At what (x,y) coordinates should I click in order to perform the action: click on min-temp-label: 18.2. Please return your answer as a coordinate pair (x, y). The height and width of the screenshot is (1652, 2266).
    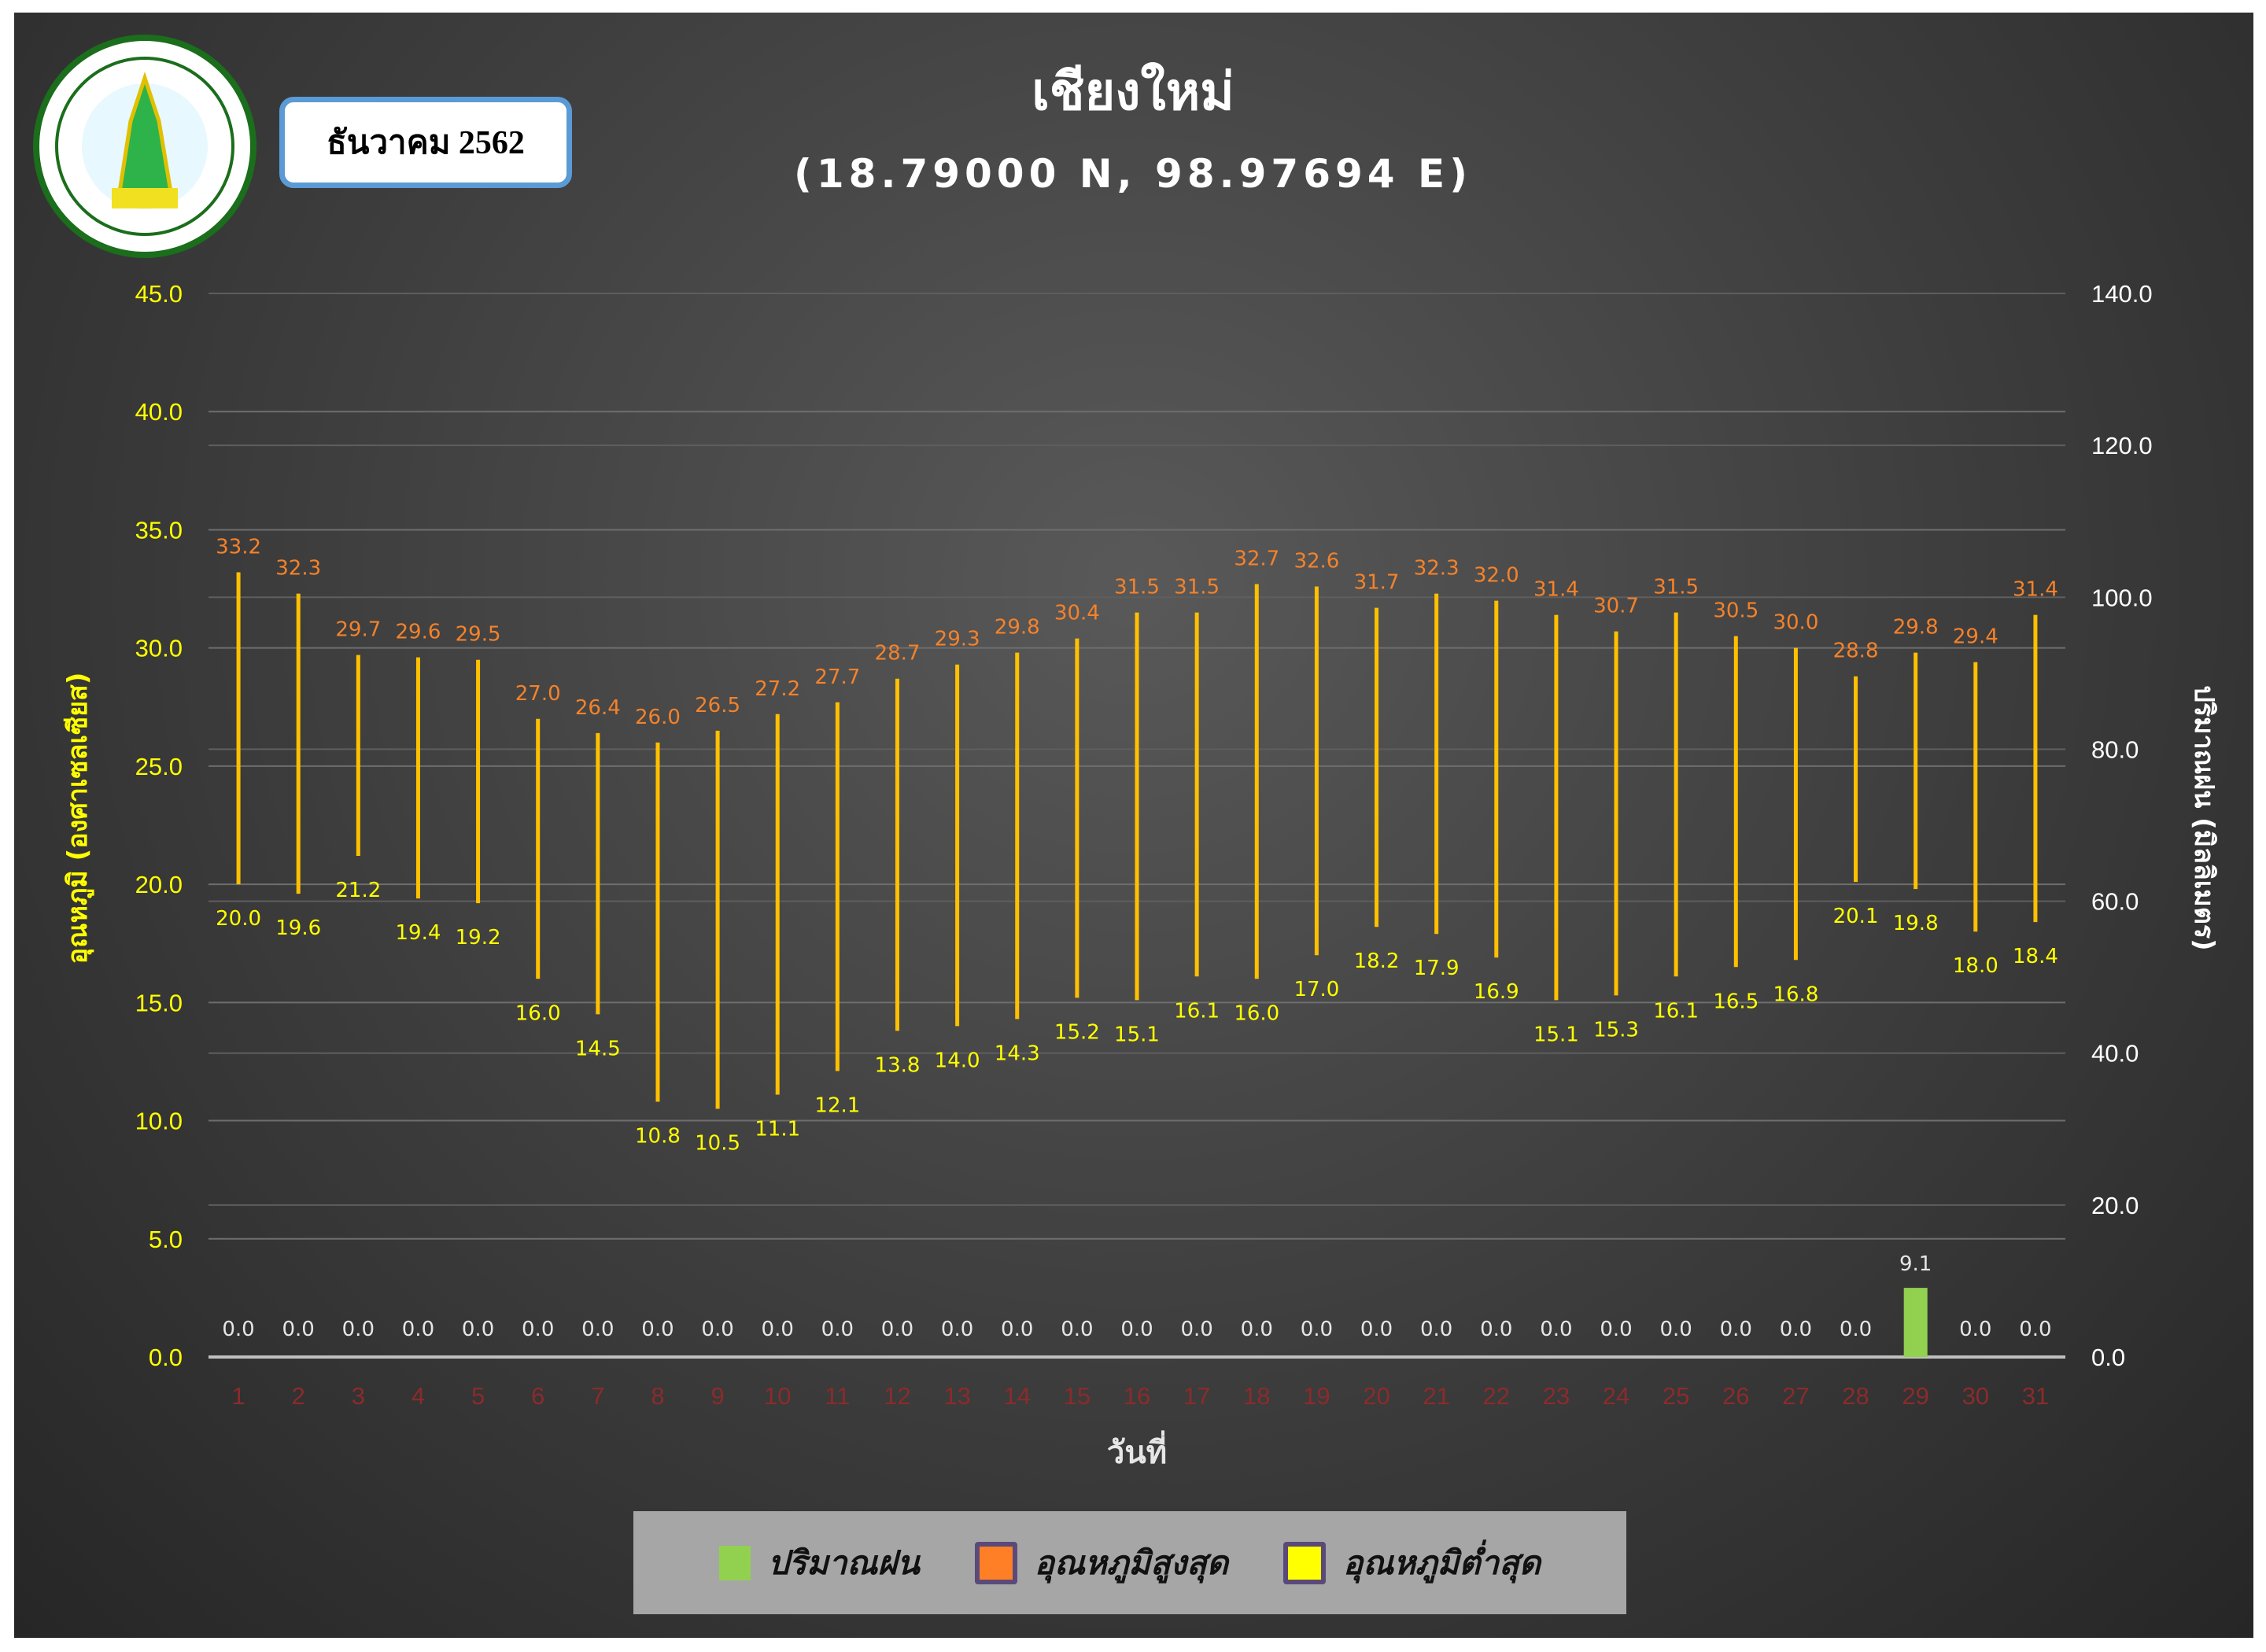
    Looking at the image, I should click on (1377, 961).